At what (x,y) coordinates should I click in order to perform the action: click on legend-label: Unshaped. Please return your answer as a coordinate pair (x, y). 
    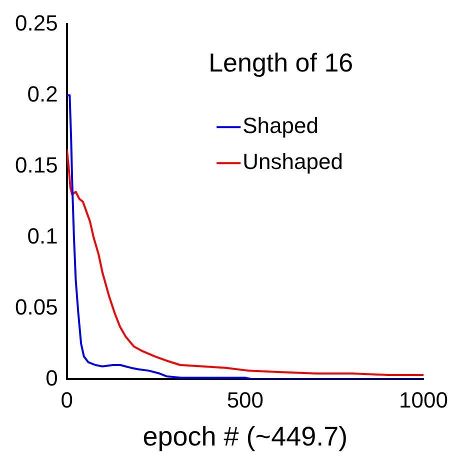
    Looking at the image, I should click on (292, 161).